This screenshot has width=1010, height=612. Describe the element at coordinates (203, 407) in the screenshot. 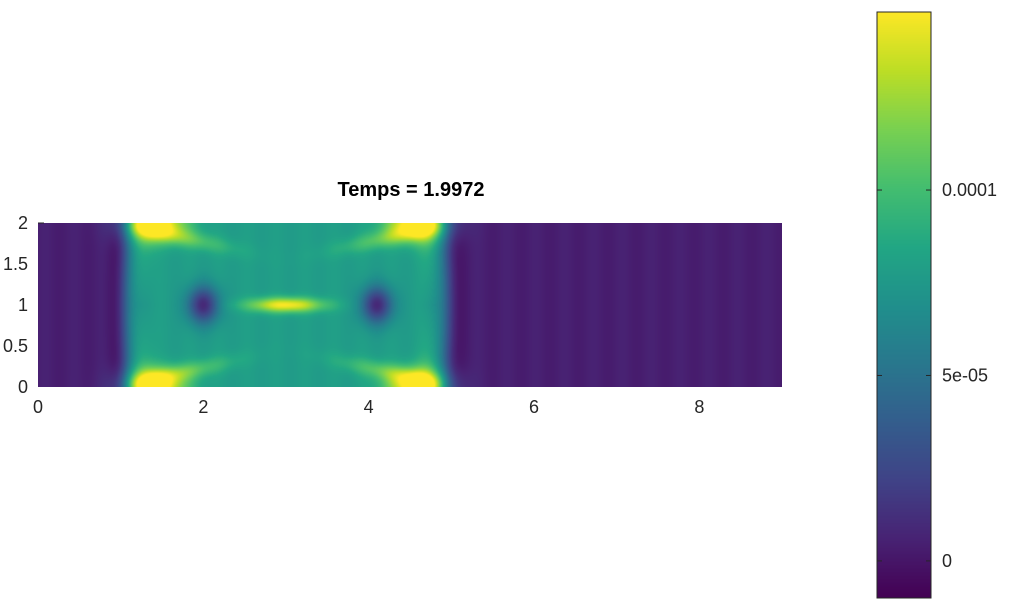

I see `x-tick-label: 2` at that location.